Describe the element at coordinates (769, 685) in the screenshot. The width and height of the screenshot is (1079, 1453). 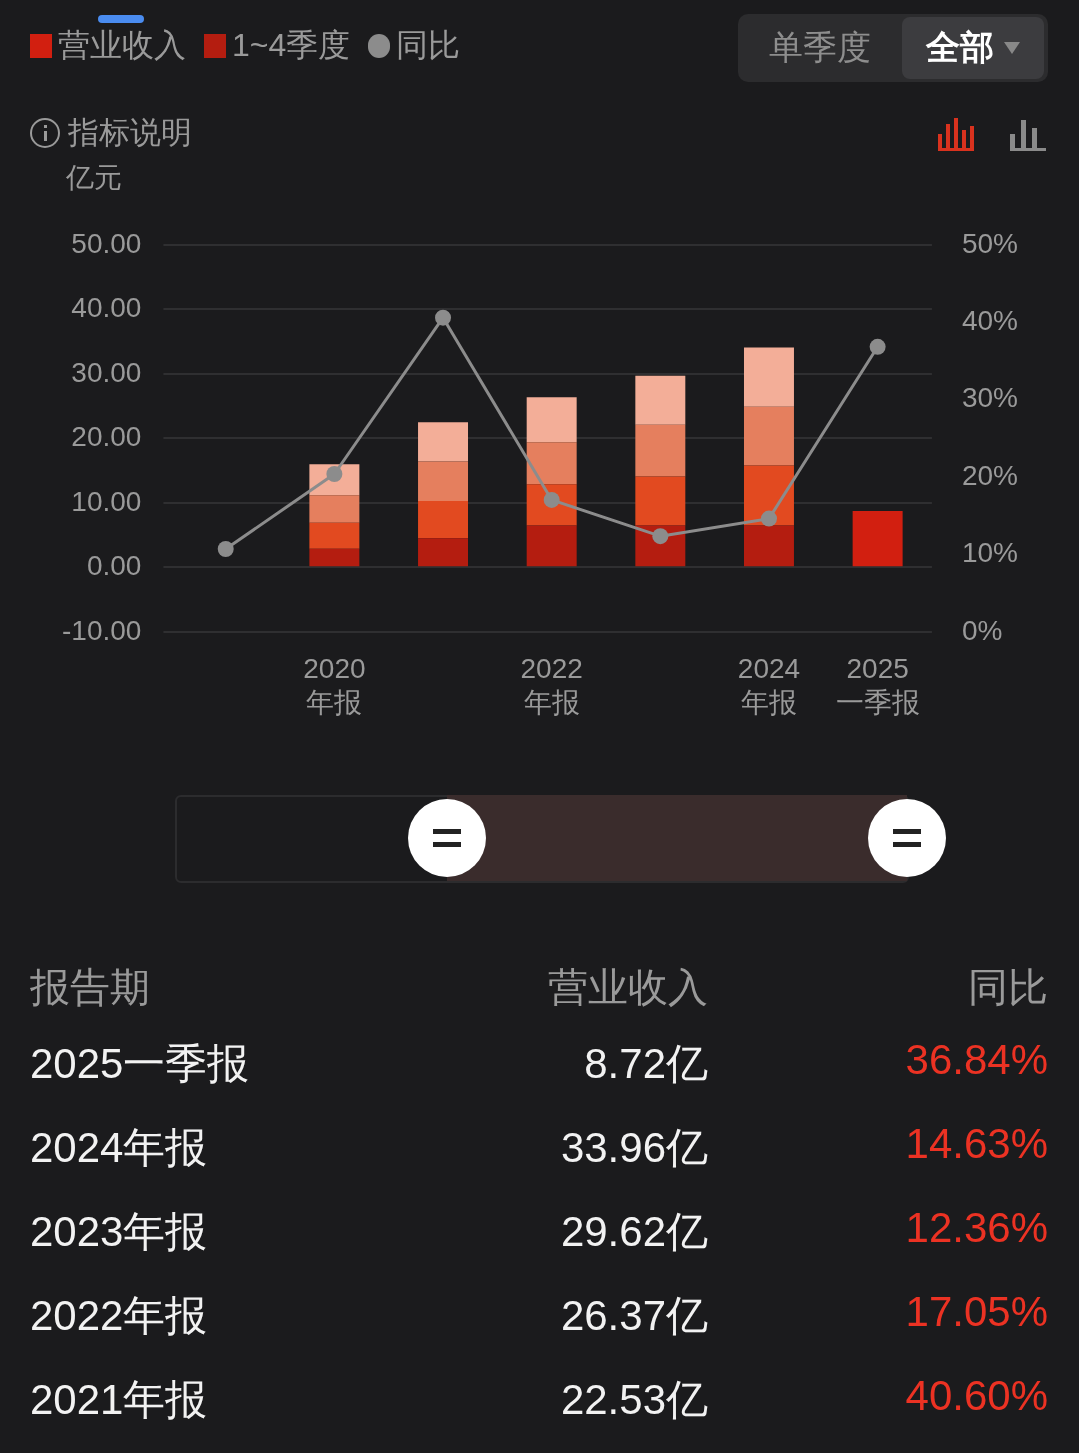
I see `x-tick-label: 2024 年报` at that location.